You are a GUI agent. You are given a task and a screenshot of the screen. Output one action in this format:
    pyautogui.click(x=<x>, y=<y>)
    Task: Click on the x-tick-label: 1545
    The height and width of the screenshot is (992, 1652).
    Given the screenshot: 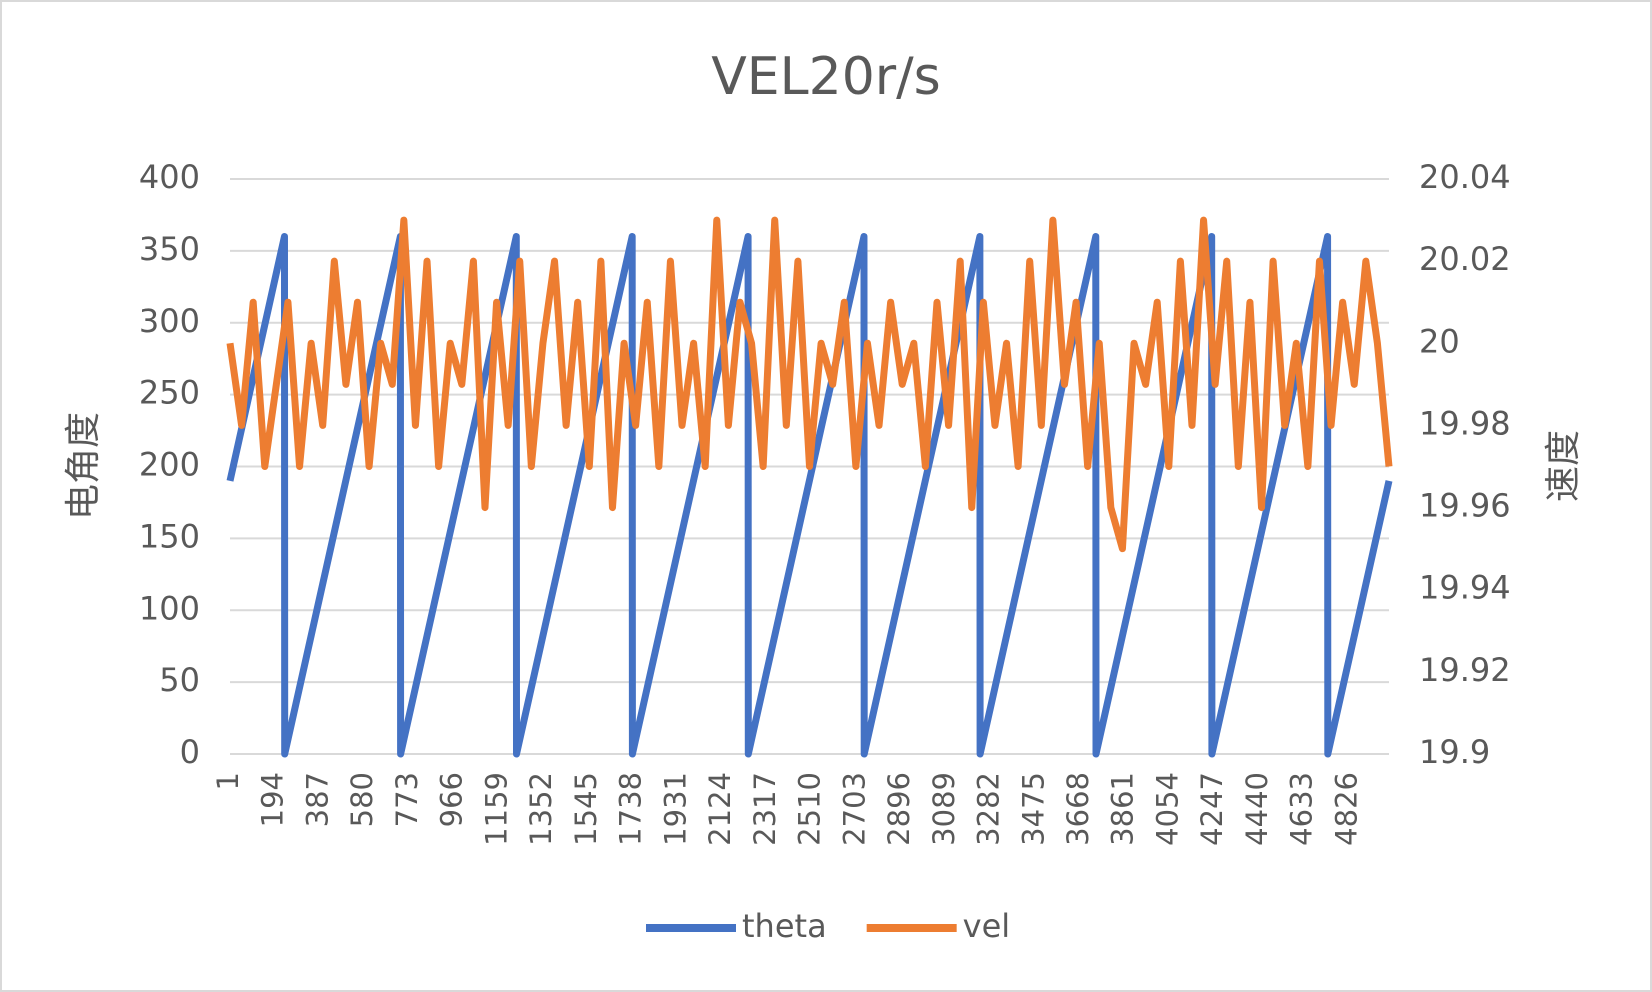 What is the action you would take?
    pyautogui.click(x=586, y=809)
    